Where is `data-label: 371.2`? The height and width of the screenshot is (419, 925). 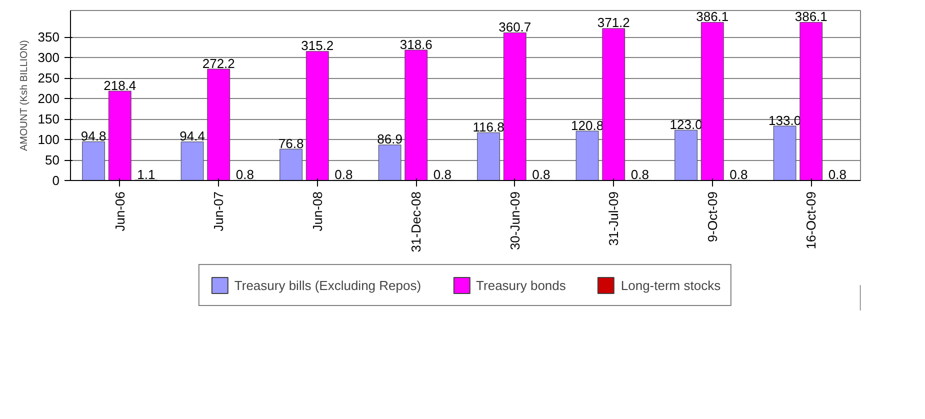
data-label: 371.2 is located at coordinates (613, 22).